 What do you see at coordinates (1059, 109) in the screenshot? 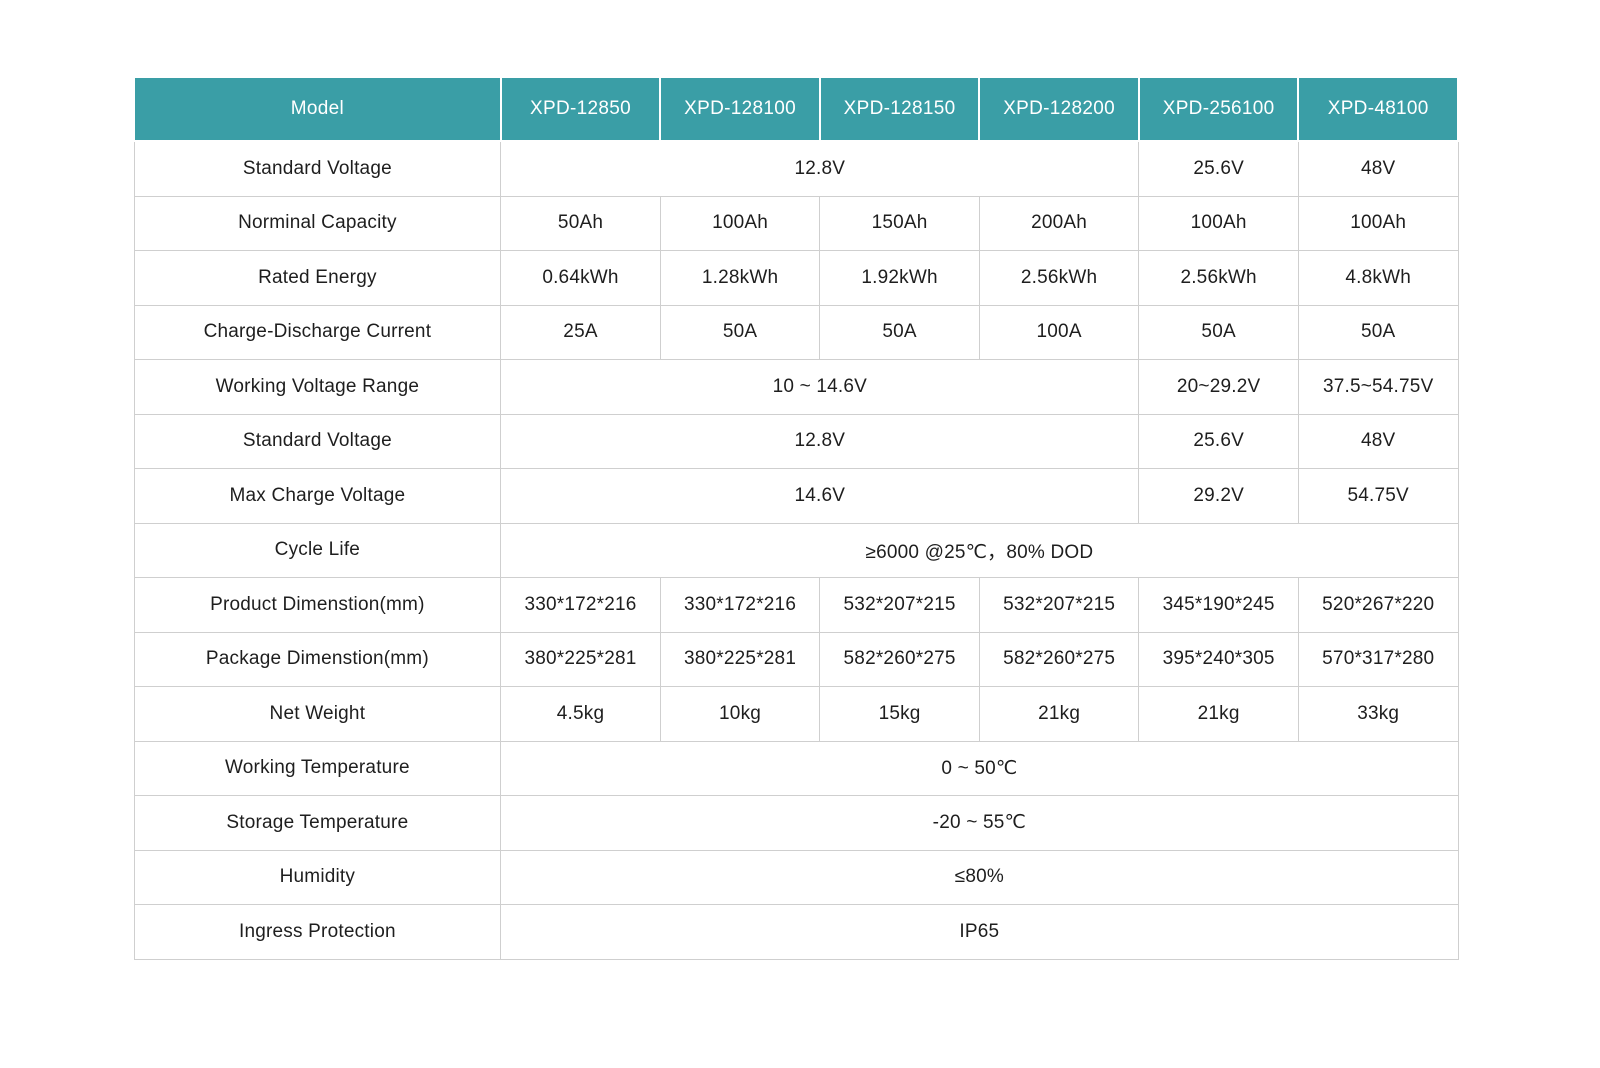
I see `column-header-xpd-128200: XPD-128200` at bounding box center [1059, 109].